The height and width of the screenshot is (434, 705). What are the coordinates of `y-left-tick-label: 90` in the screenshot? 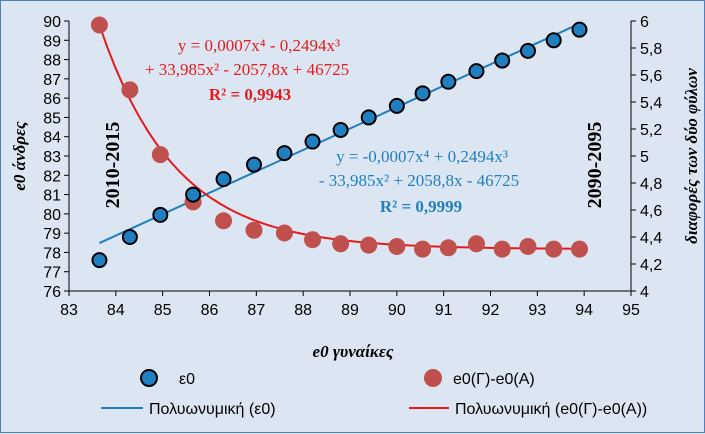 It's located at (52, 22).